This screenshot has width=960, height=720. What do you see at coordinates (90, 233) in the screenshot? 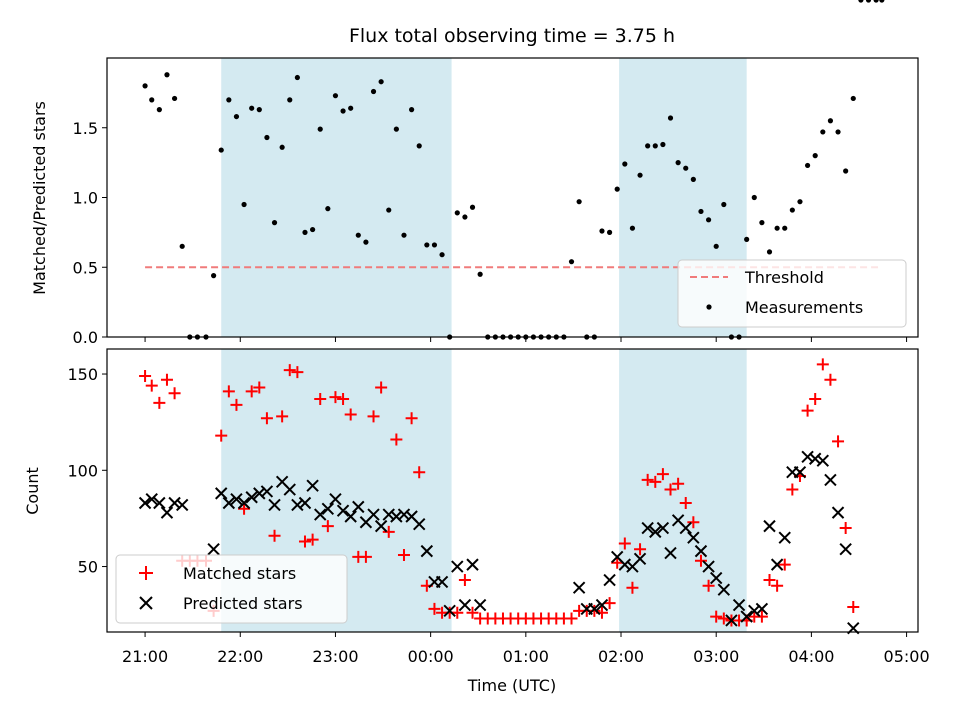
I see `top-y-ticks: 0.0 0.5 1.0 1.5` at bounding box center [90, 233].